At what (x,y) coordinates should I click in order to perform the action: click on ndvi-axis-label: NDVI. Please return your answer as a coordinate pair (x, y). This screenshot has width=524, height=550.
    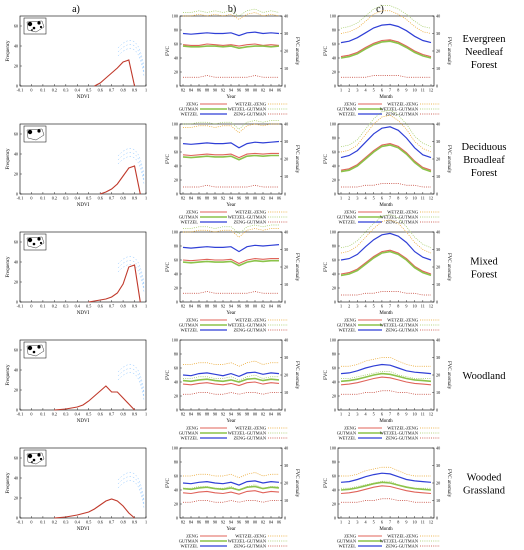
    Looking at the image, I should click on (83, 313).